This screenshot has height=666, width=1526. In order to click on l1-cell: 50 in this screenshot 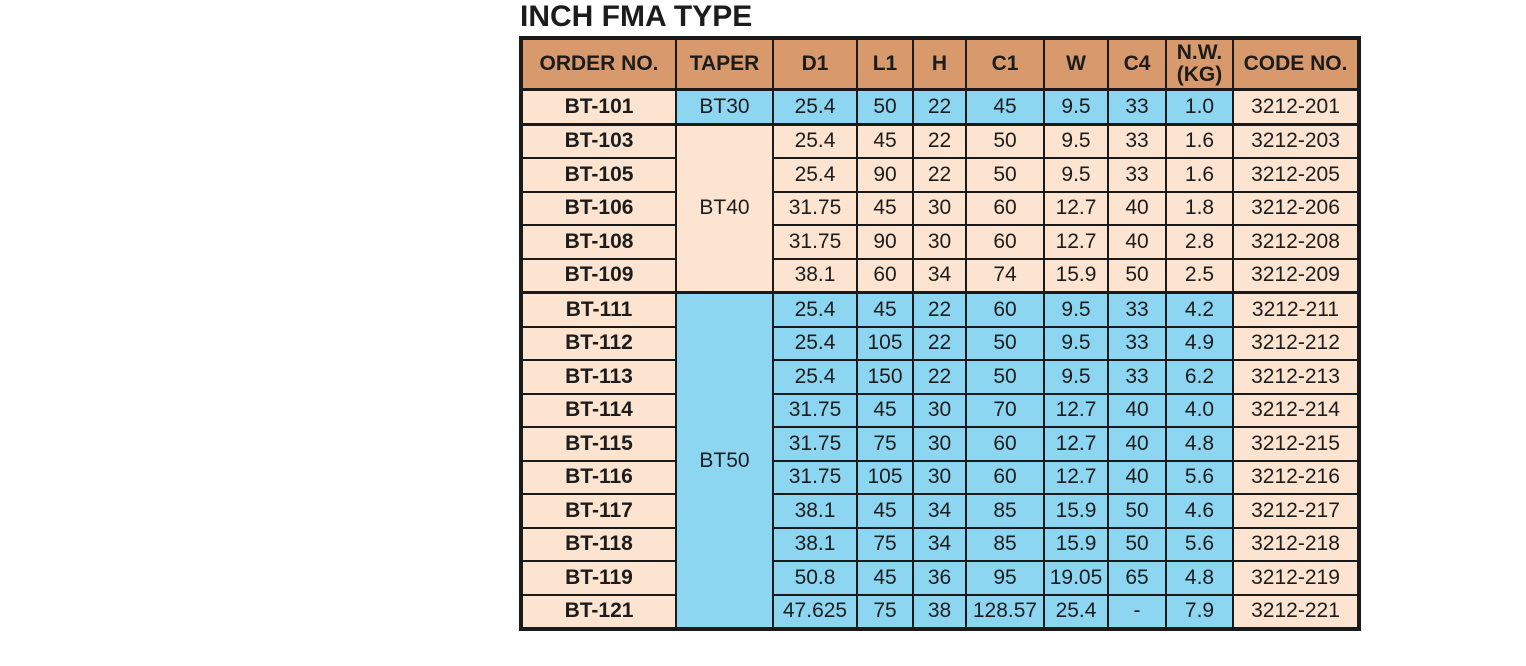, I will do `click(885, 106)`.